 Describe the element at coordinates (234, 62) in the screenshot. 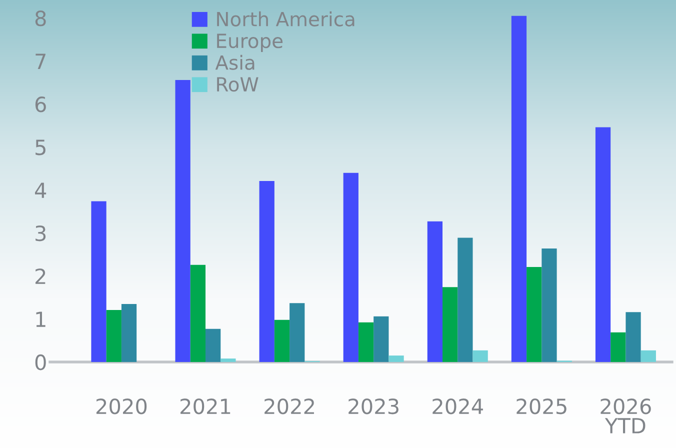

I see `legend-label: Asia` at that location.